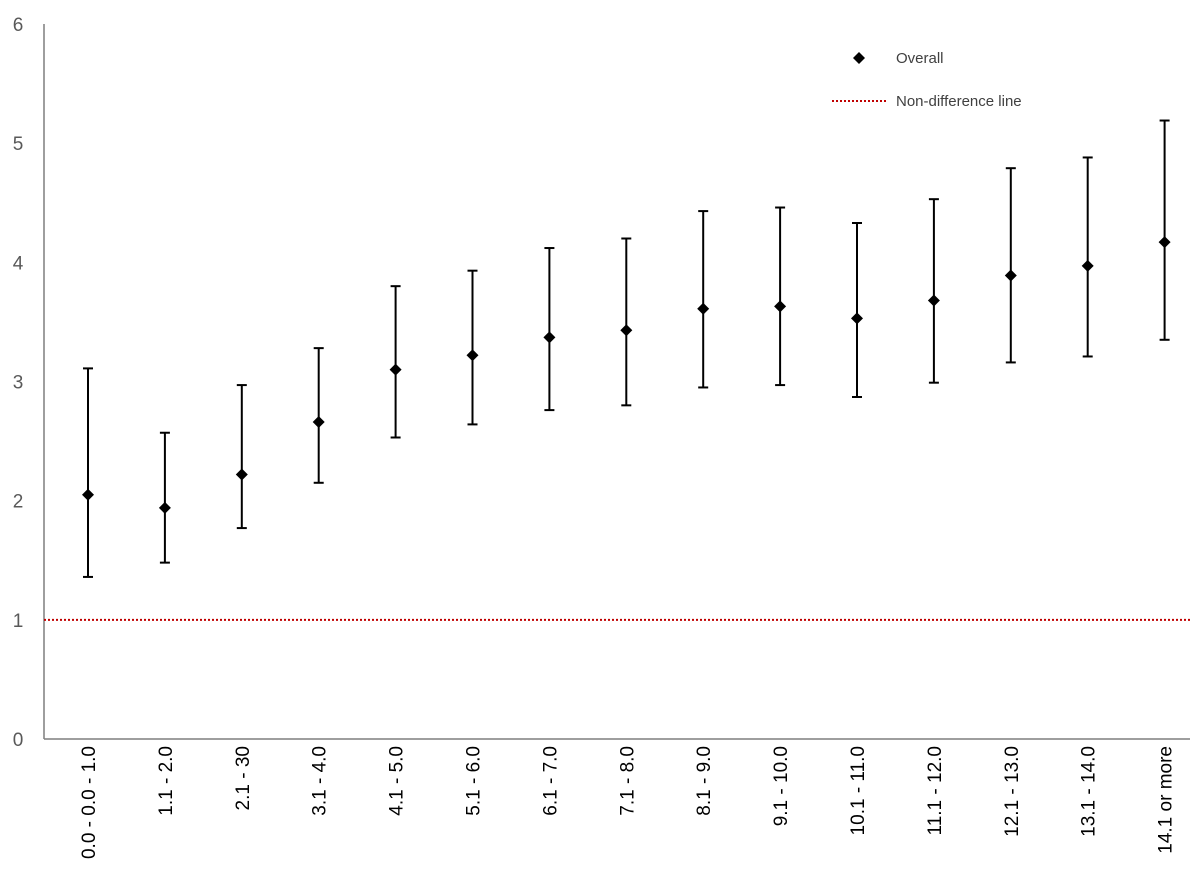 The image size is (1192, 879). I want to click on x-tick-label: 2.1 - 30, so click(243, 778).